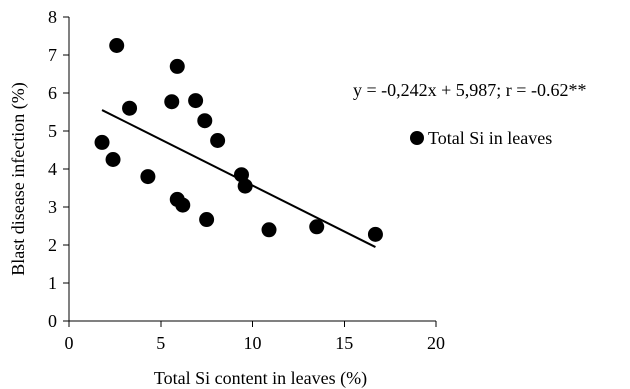 The height and width of the screenshot is (389, 630). Describe the element at coordinates (469, 90) in the screenshot. I see `regression-equation: y = -0,242x + 5,987; r = -0.62**` at that location.